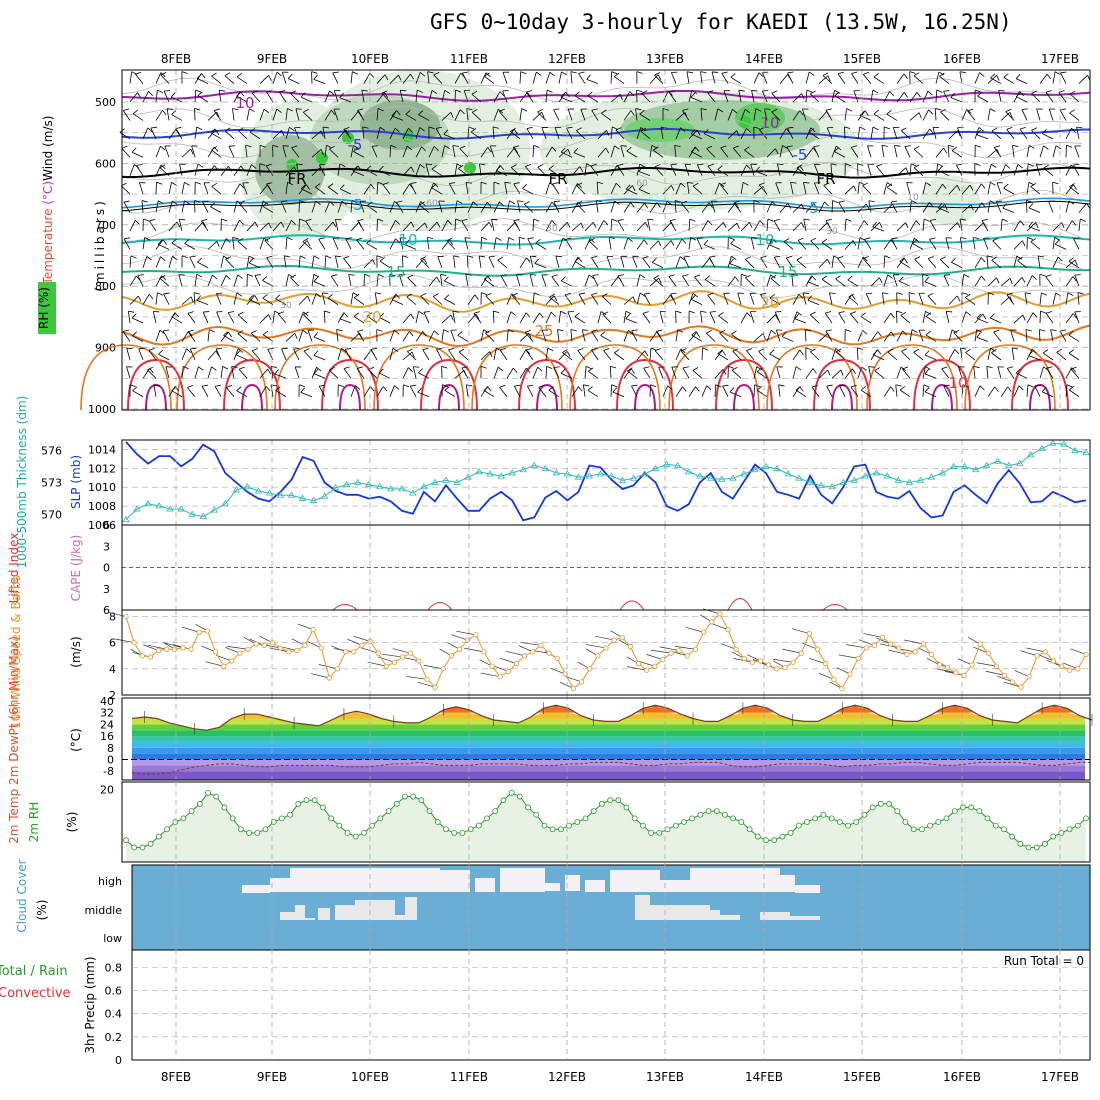 This screenshot has width=1100, height=1100. What do you see at coordinates (42, 910) in the screenshot?
I see `cloud-unit-label: (%)` at bounding box center [42, 910].